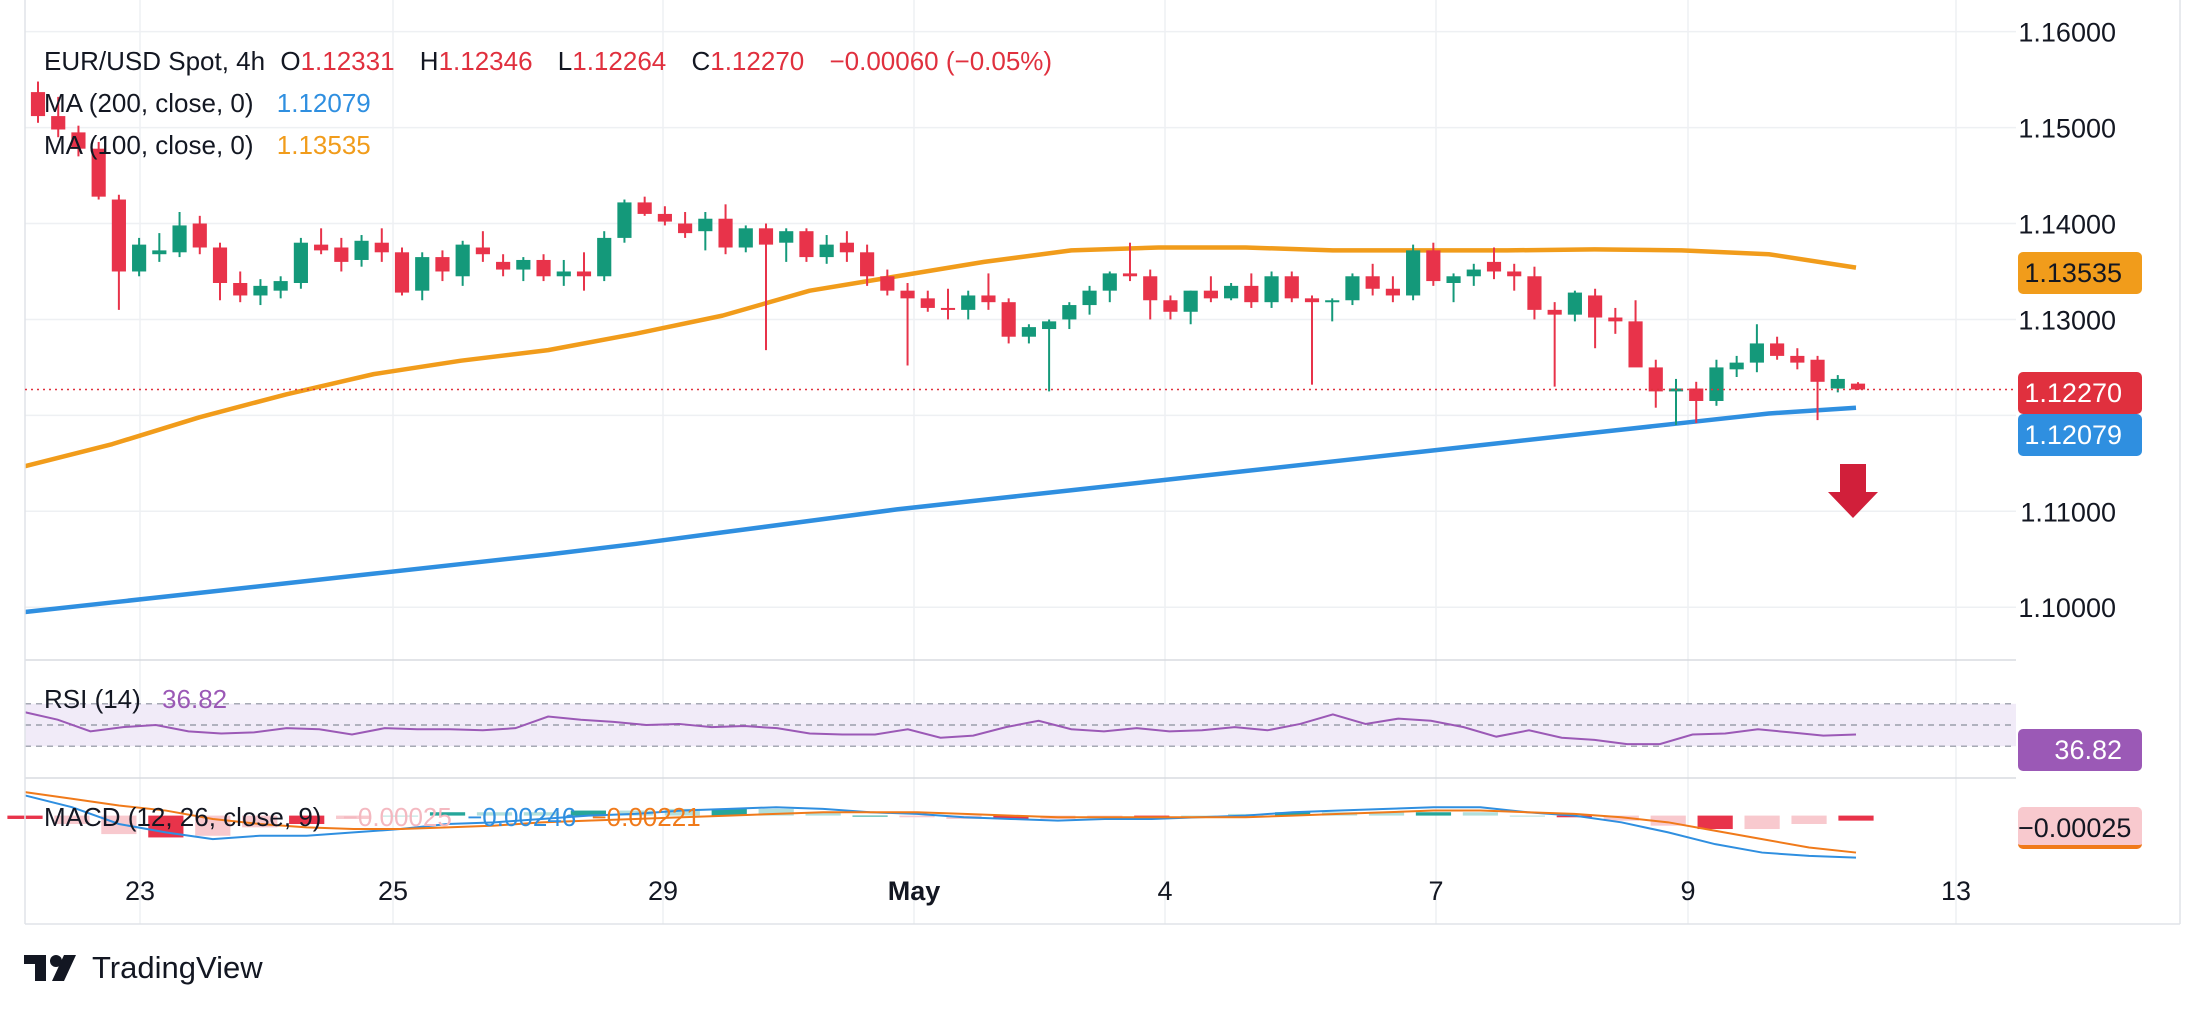 This screenshot has width=2208, height=1012. I want to click on x-tick-label: 7, so click(1435, 891).